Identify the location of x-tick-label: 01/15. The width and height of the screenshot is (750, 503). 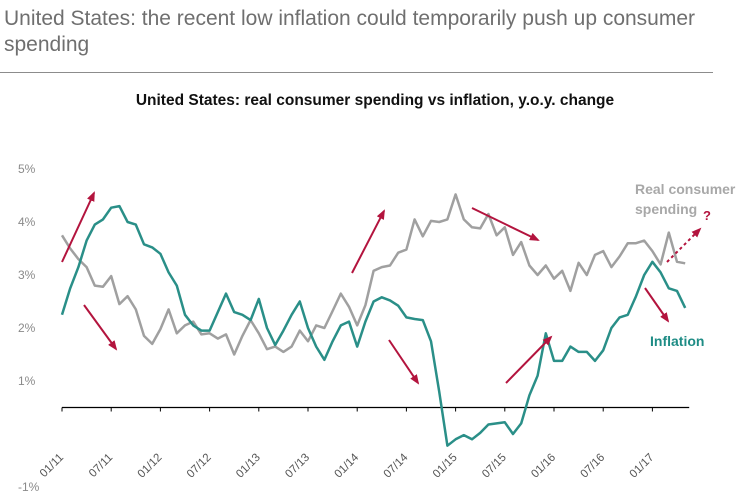
(445, 466).